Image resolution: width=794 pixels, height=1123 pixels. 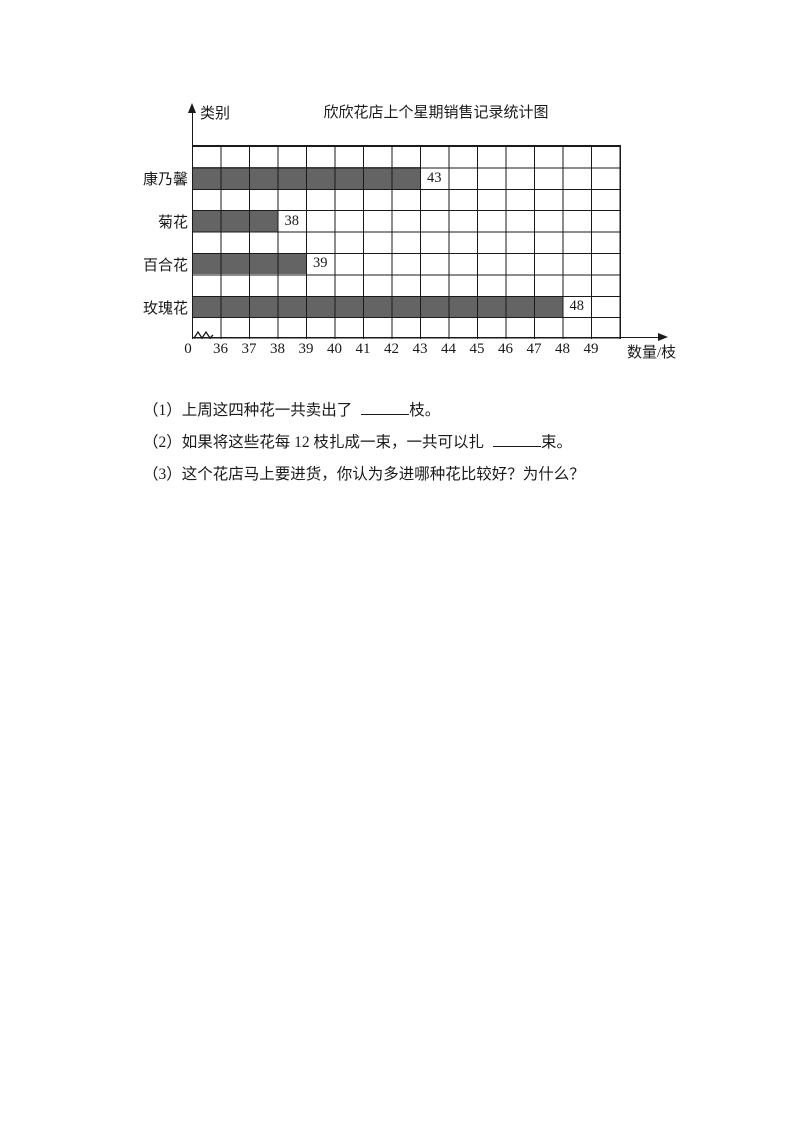 I want to click on question-3: （3）这个花店马上要进货，你认为多进哪种花比较好？为什么？, so click(x=364, y=474).